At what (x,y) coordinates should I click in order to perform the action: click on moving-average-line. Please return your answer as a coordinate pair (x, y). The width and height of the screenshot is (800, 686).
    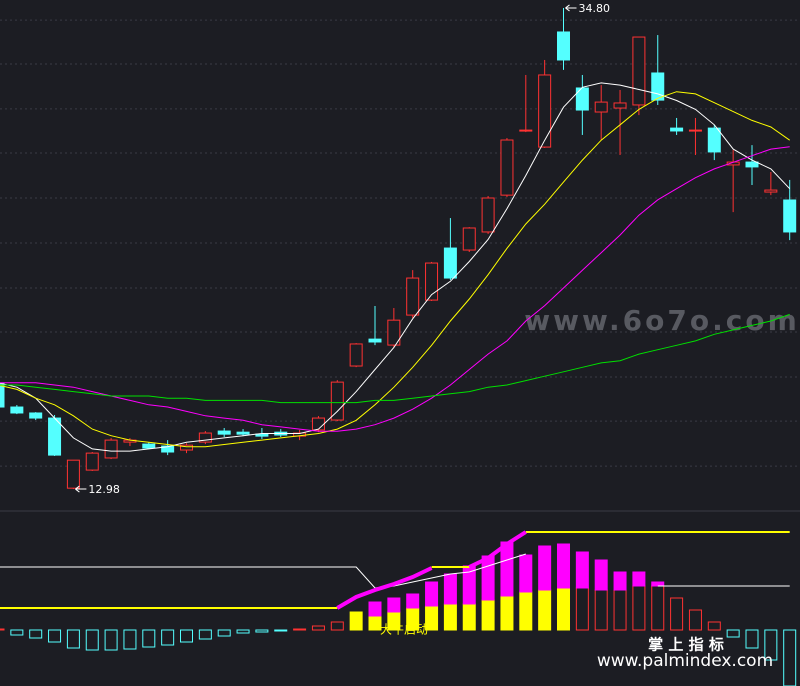
    Looking at the image, I should click on (395, 358).